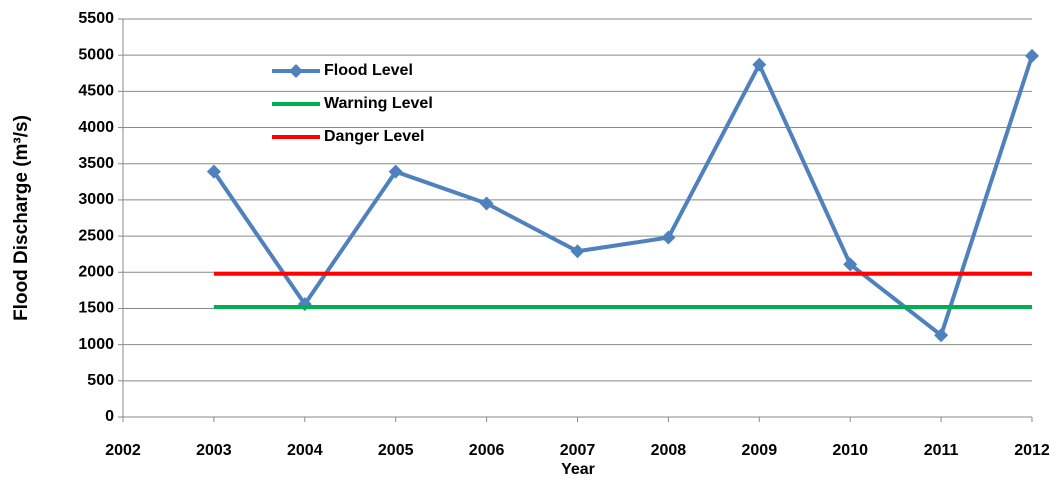 The width and height of the screenshot is (1057, 480). Describe the element at coordinates (760, 450) in the screenshot. I see `x-tick-label: 2009` at that location.